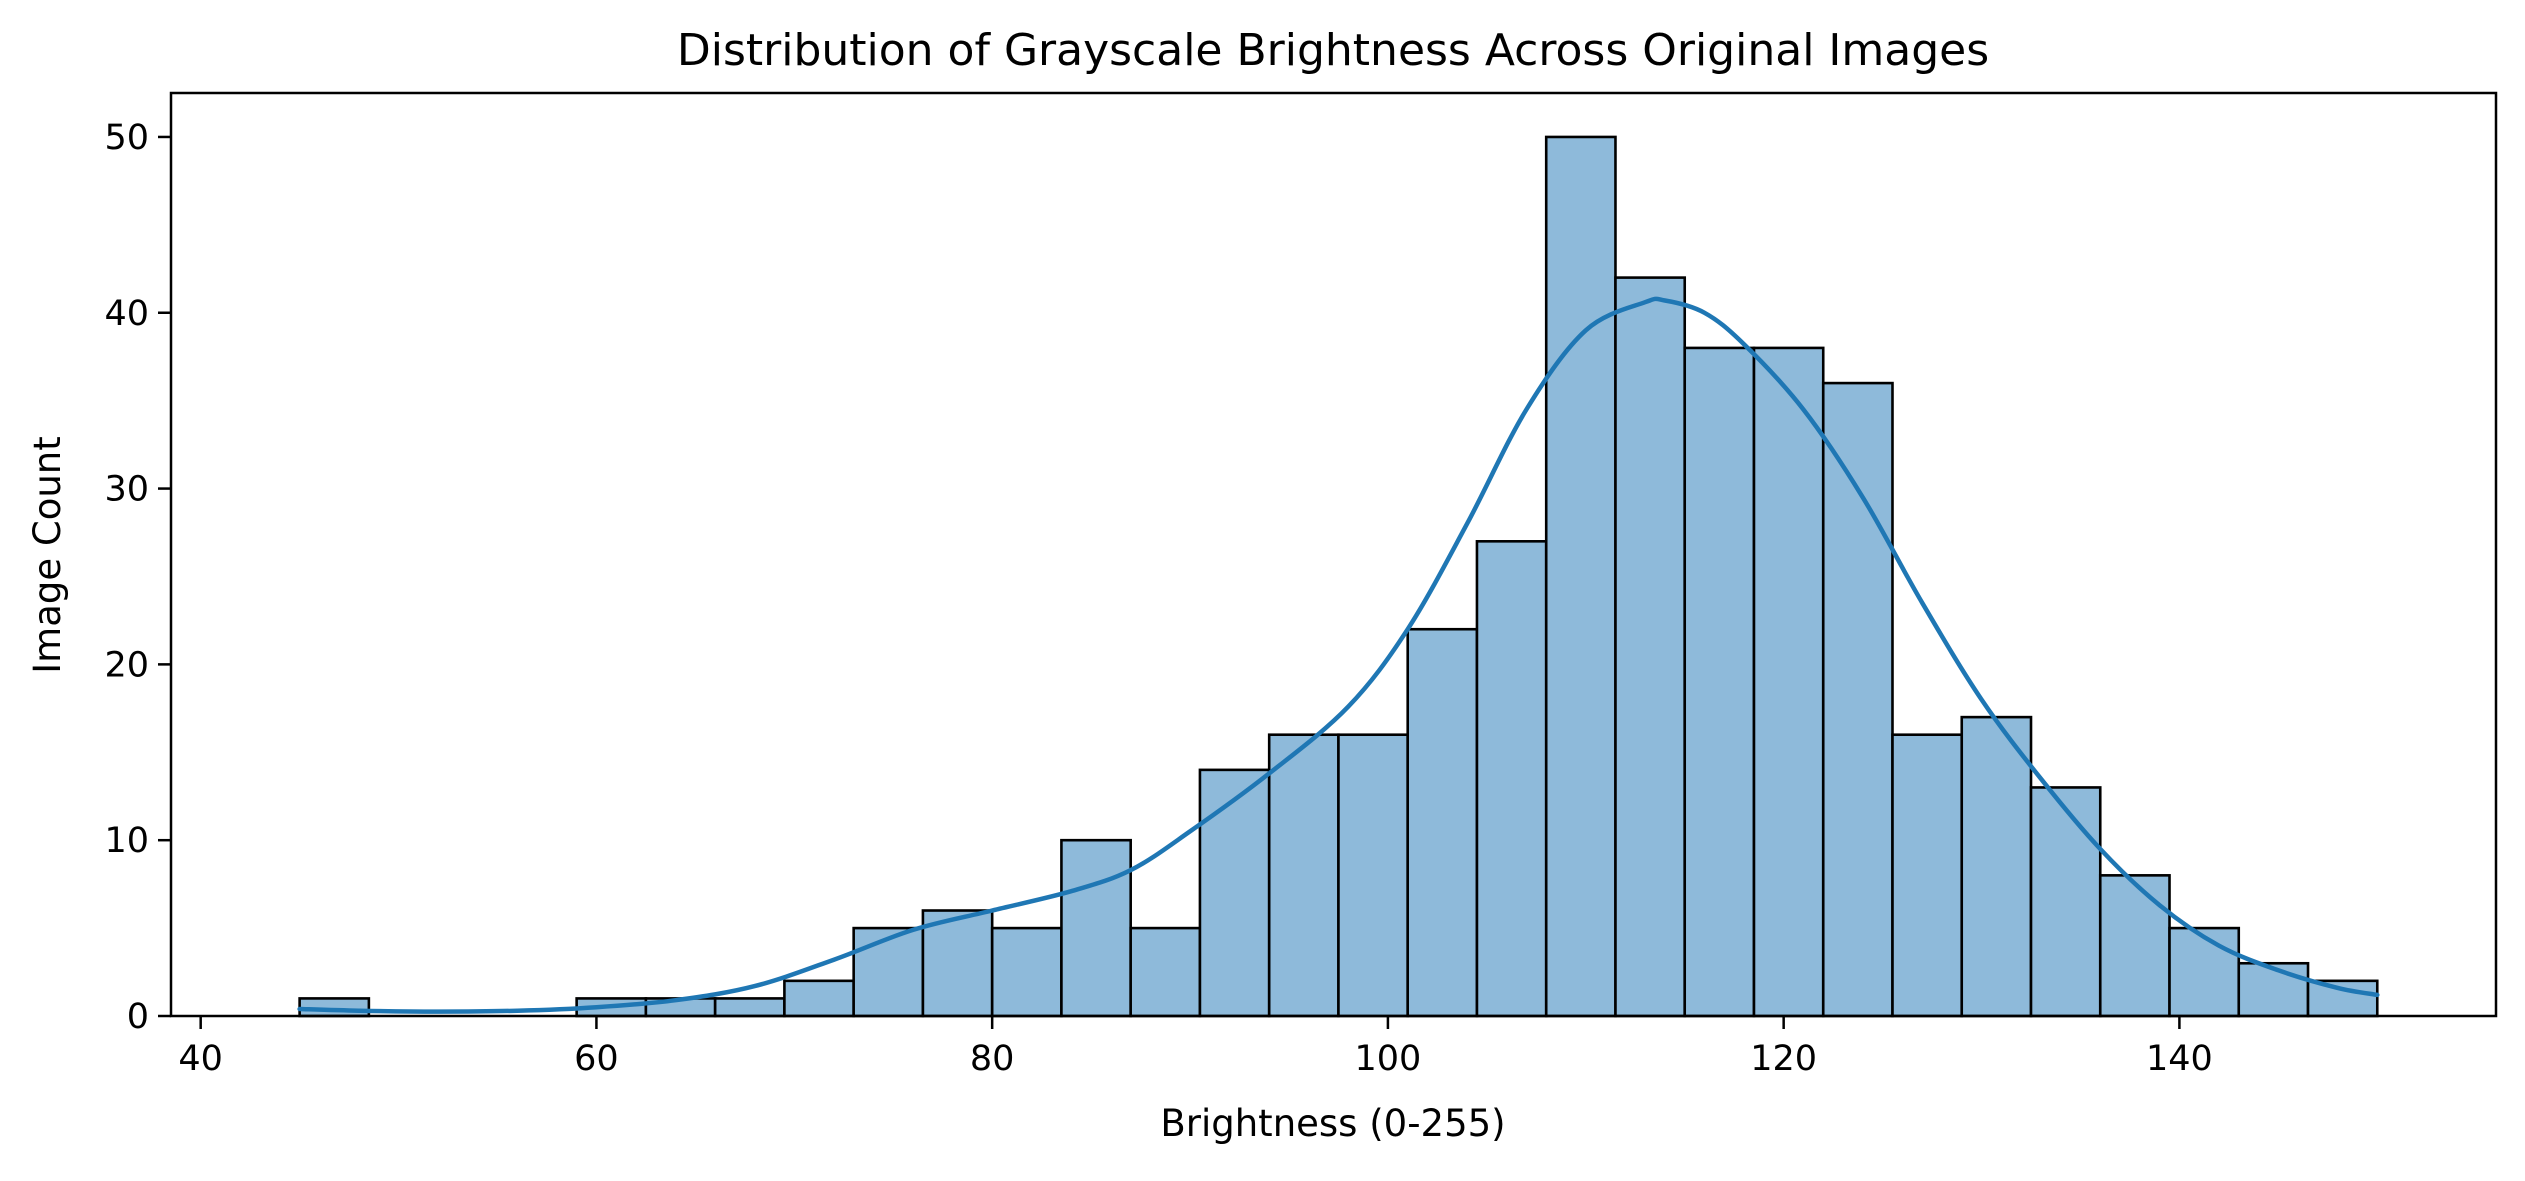  What do you see at coordinates (2179, 1059) in the screenshot?
I see `x-tick-label: 140` at bounding box center [2179, 1059].